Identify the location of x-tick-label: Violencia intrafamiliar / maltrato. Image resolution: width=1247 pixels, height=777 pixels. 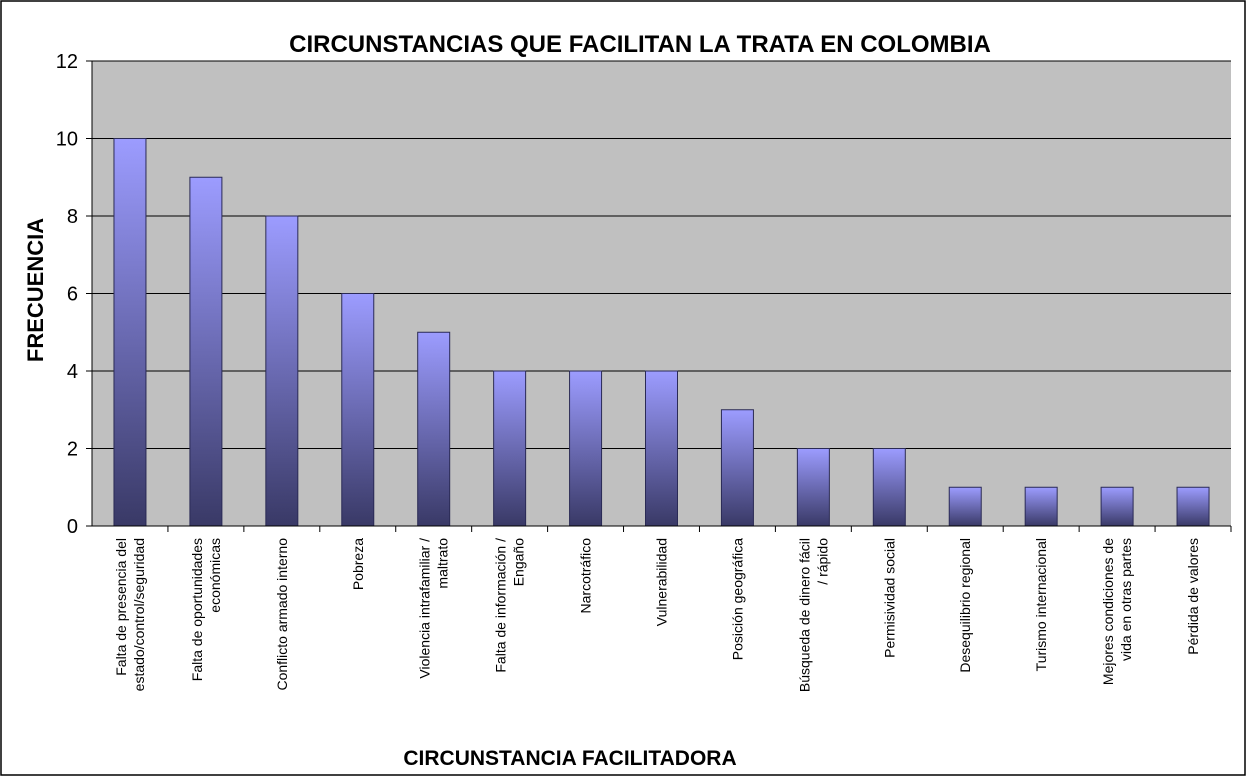
(434, 608).